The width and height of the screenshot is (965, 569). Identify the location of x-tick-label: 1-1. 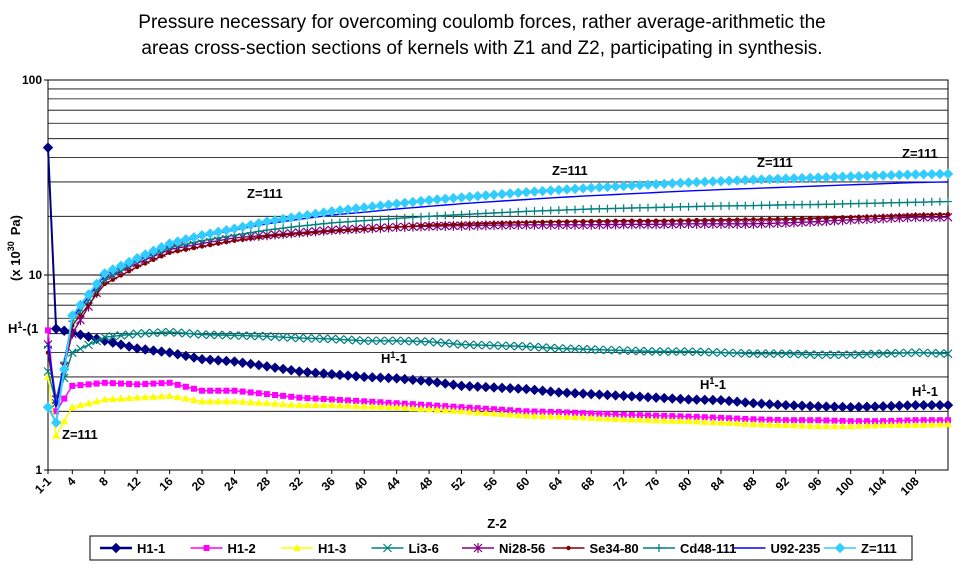
(43, 485).